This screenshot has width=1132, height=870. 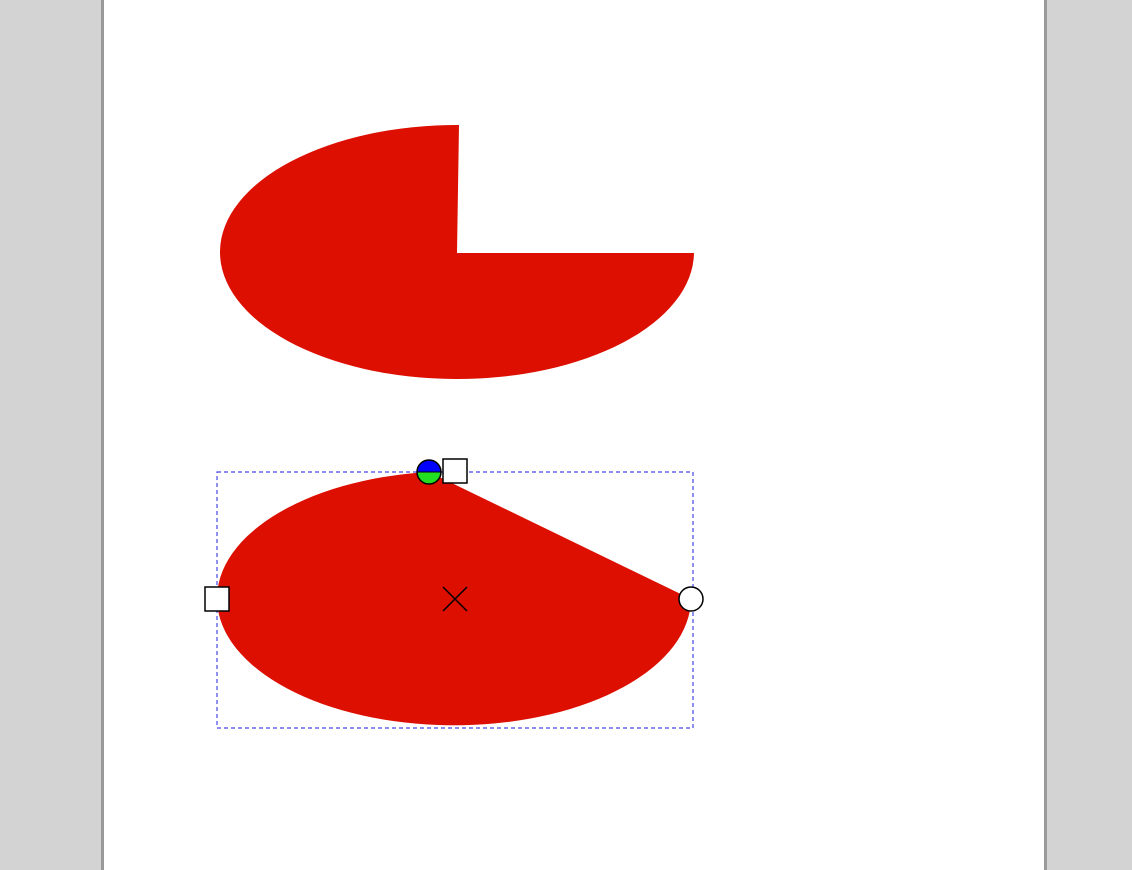 I want to click on circle-handle-icon, so click(x=691, y=599).